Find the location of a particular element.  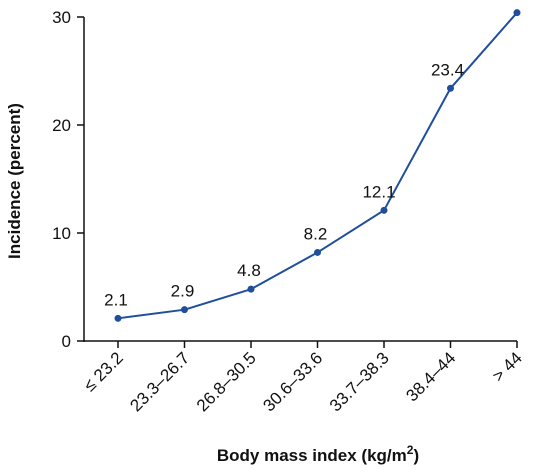

y-tick-label: 10 is located at coordinates (61, 233).